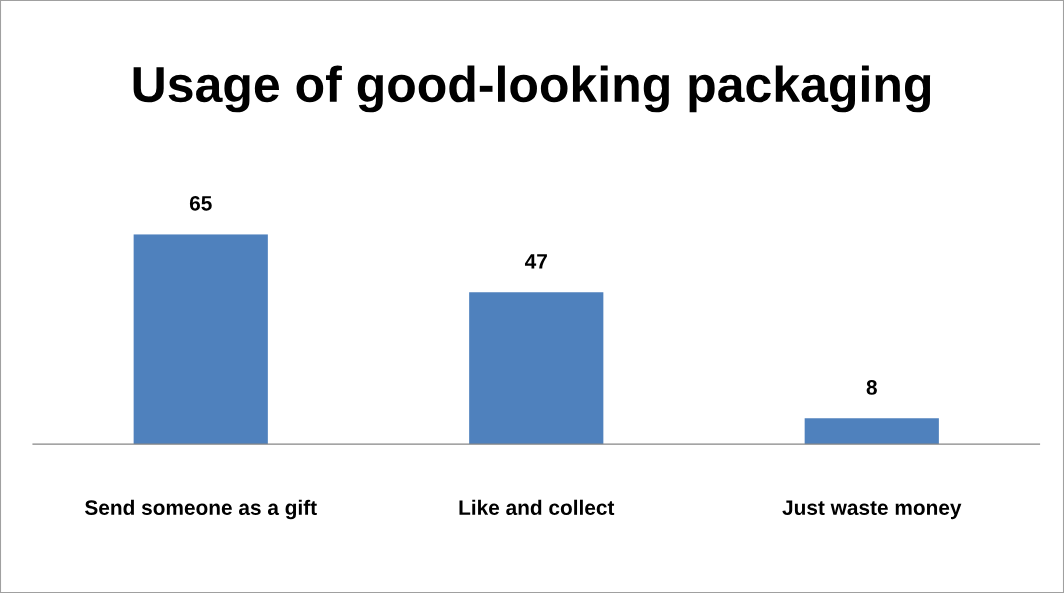 This screenshot has width=1064, height=593. I want to click on chart-title: Usage of good-looking packaging, so click(532, 89).